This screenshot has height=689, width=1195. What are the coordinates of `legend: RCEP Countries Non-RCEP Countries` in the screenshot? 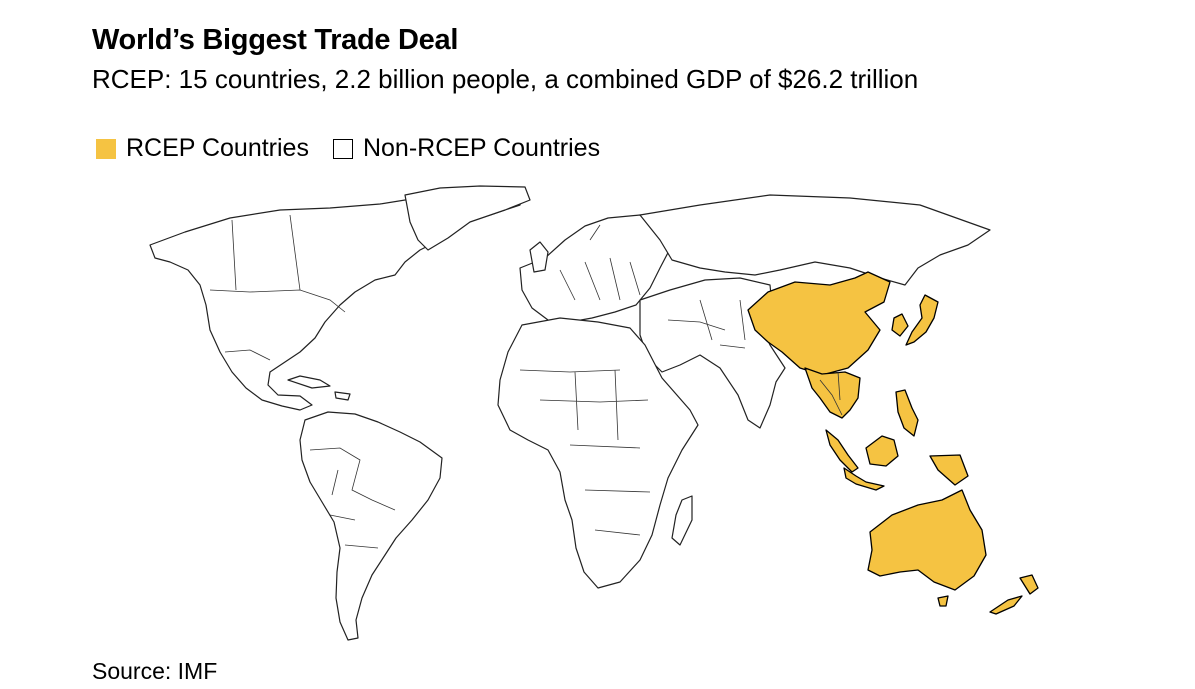 It's located at (360, 148).